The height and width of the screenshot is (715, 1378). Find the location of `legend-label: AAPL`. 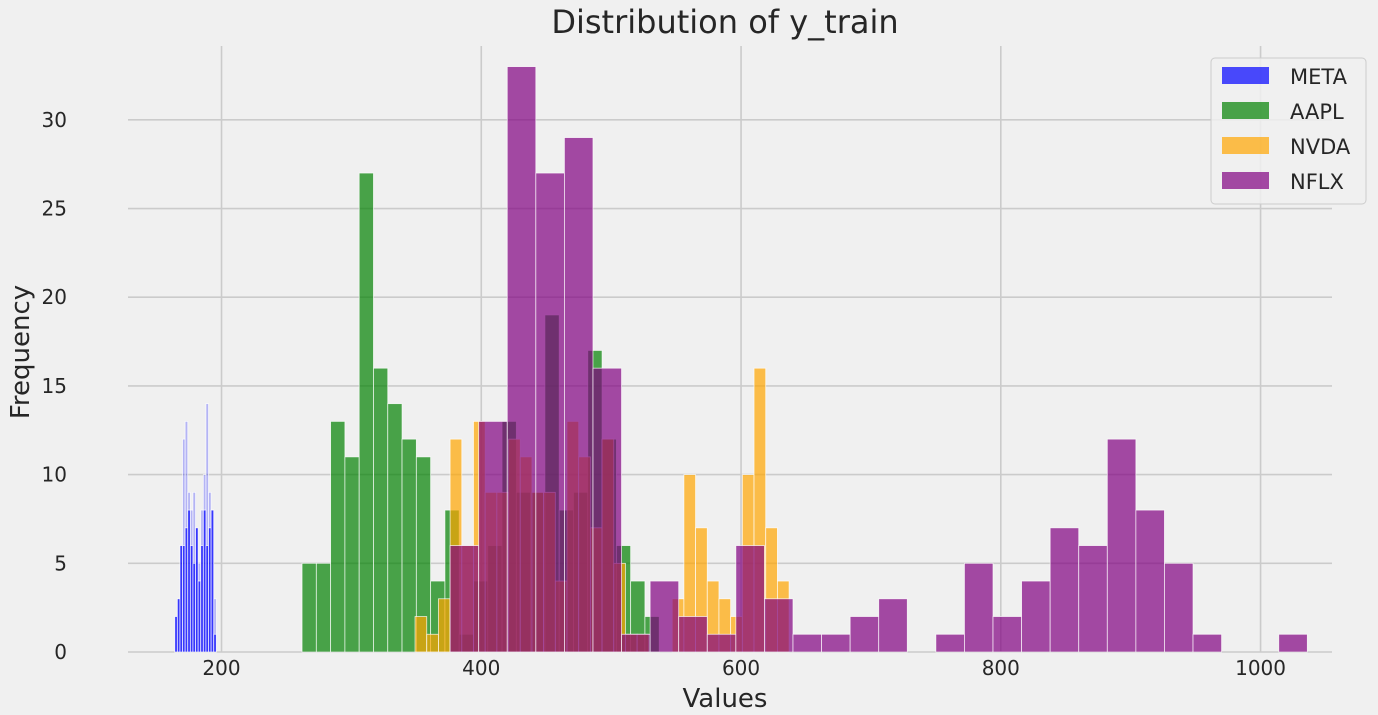

legend-label: AAPL is located at coordinates (1317, 112).